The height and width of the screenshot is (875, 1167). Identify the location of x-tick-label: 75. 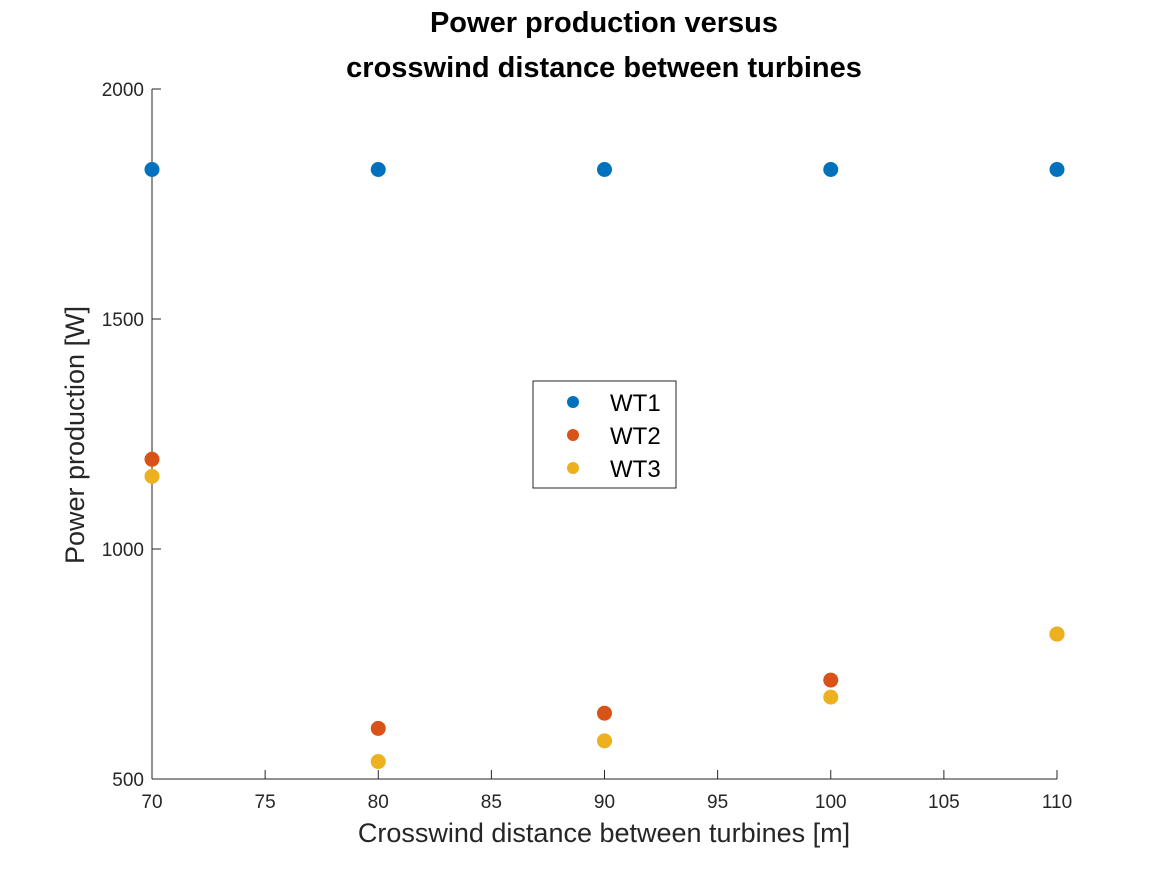
(265, 802).